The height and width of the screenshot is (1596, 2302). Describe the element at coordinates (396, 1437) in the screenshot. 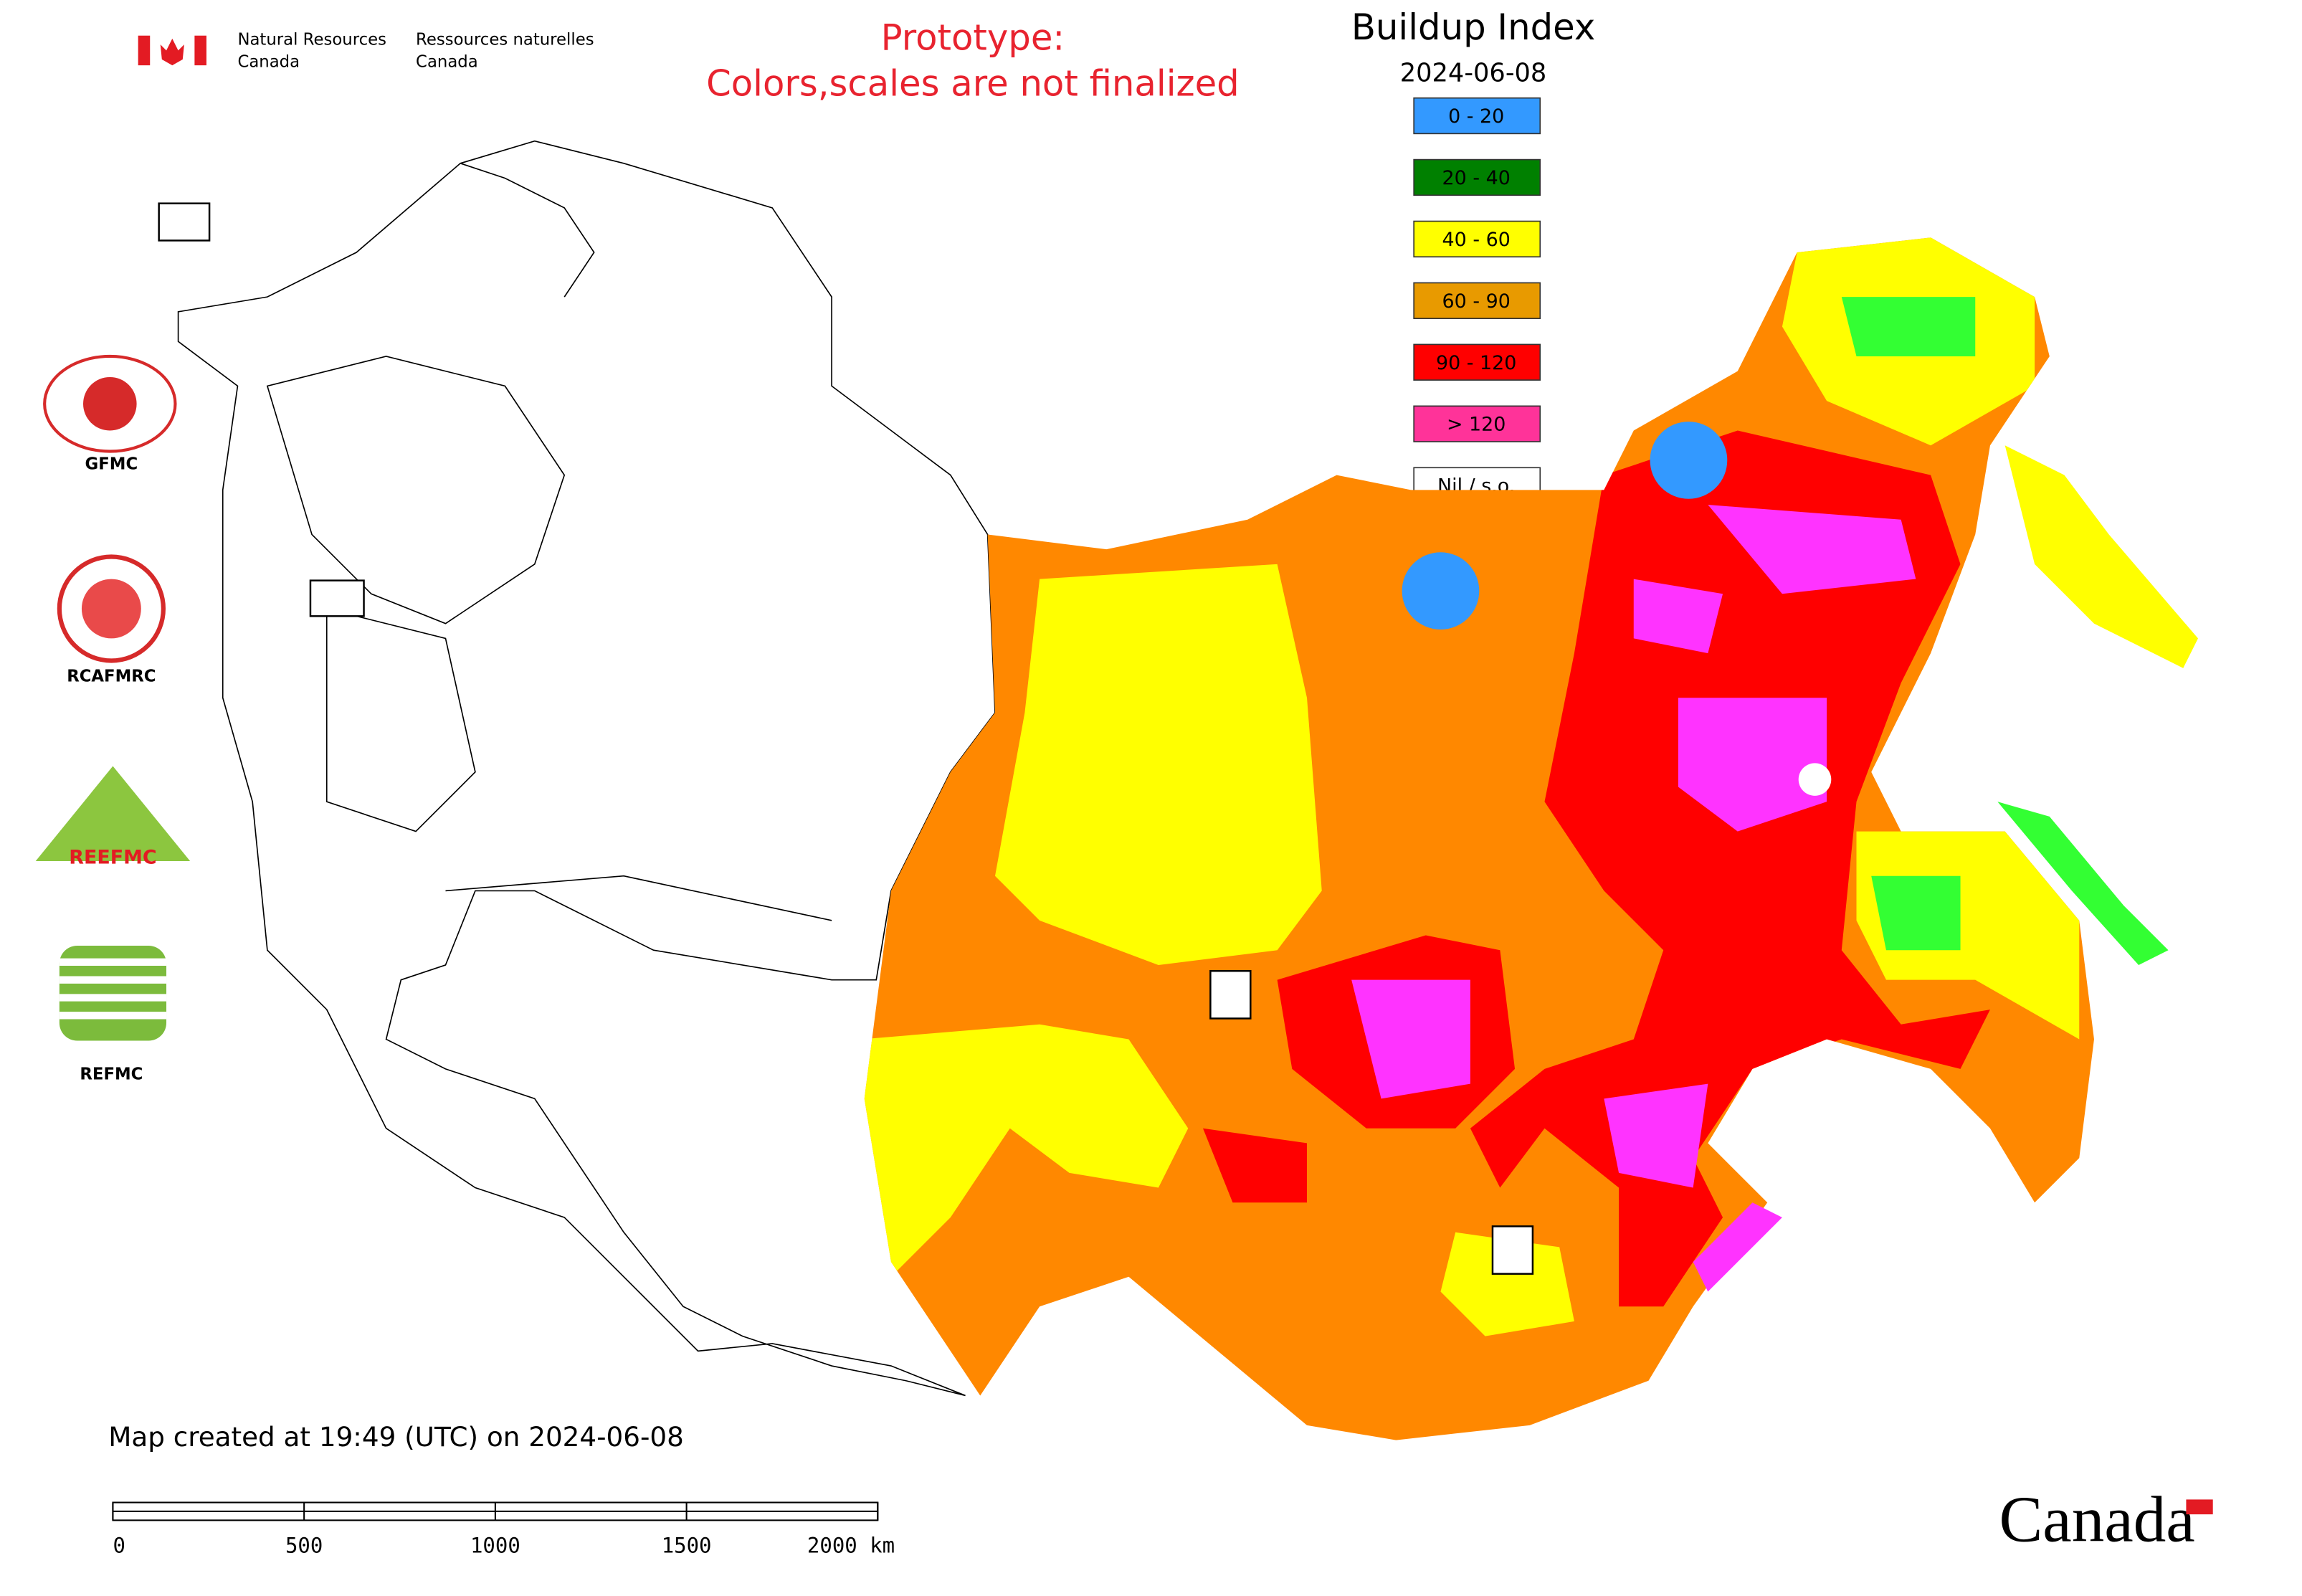

I see `creation-note: Map created at 19:49 (UTC) on 2024-06-08` at that location.